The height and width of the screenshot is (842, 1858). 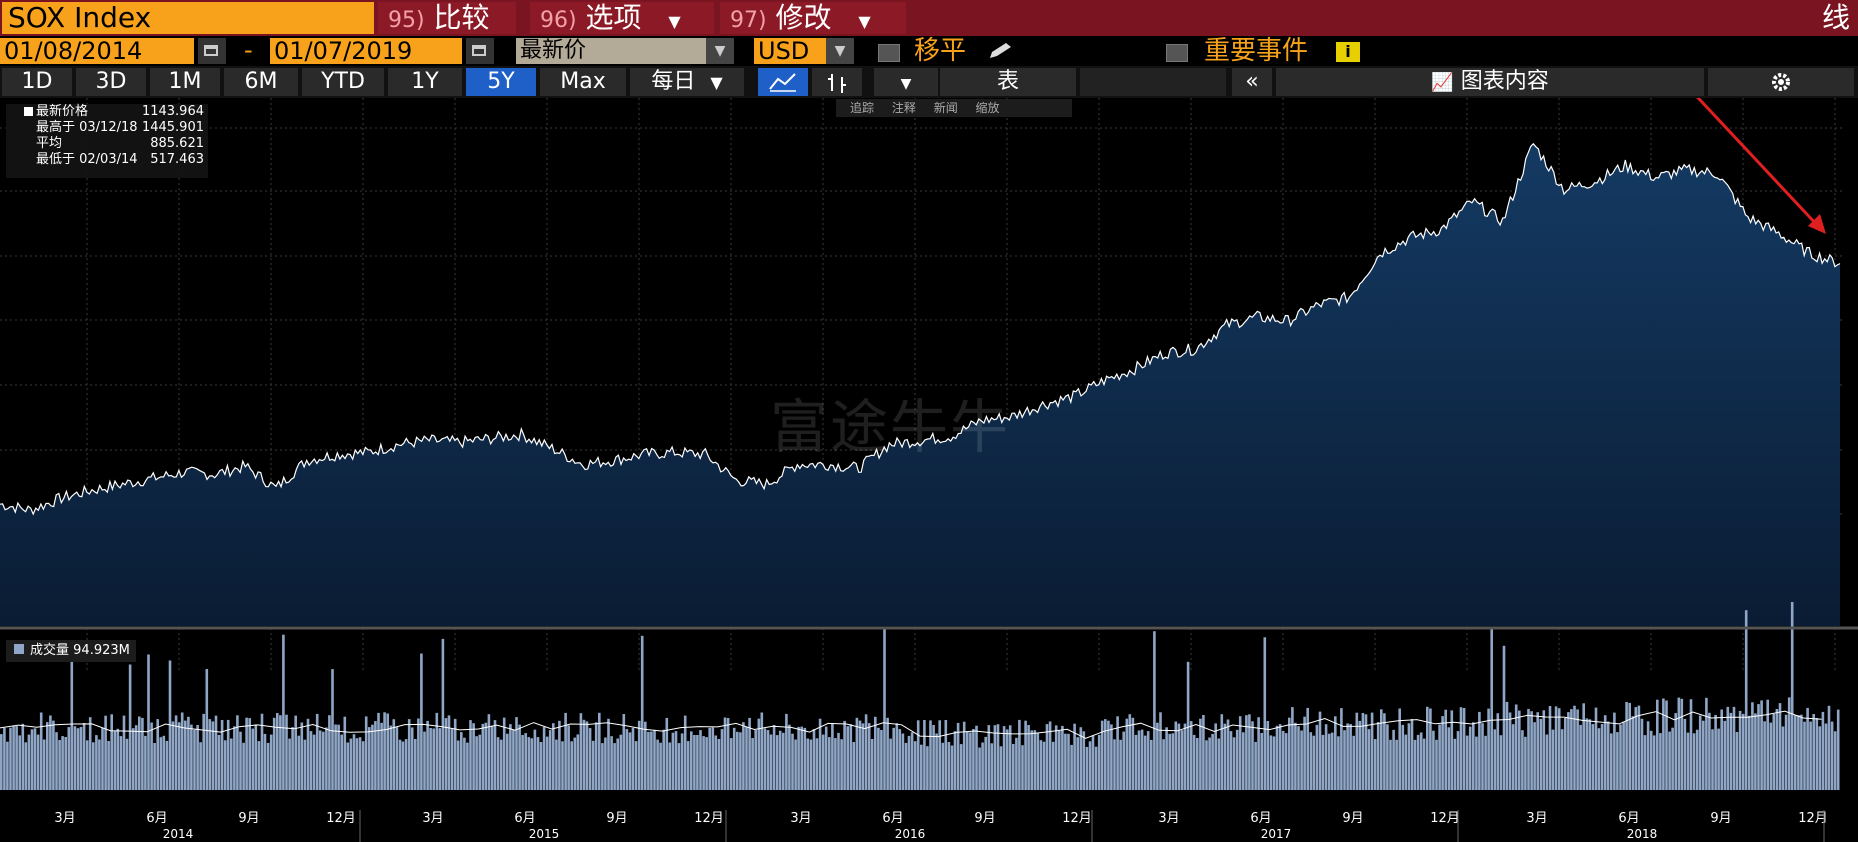 I want to click on currency-select: USD, so click(x=790, y=51).